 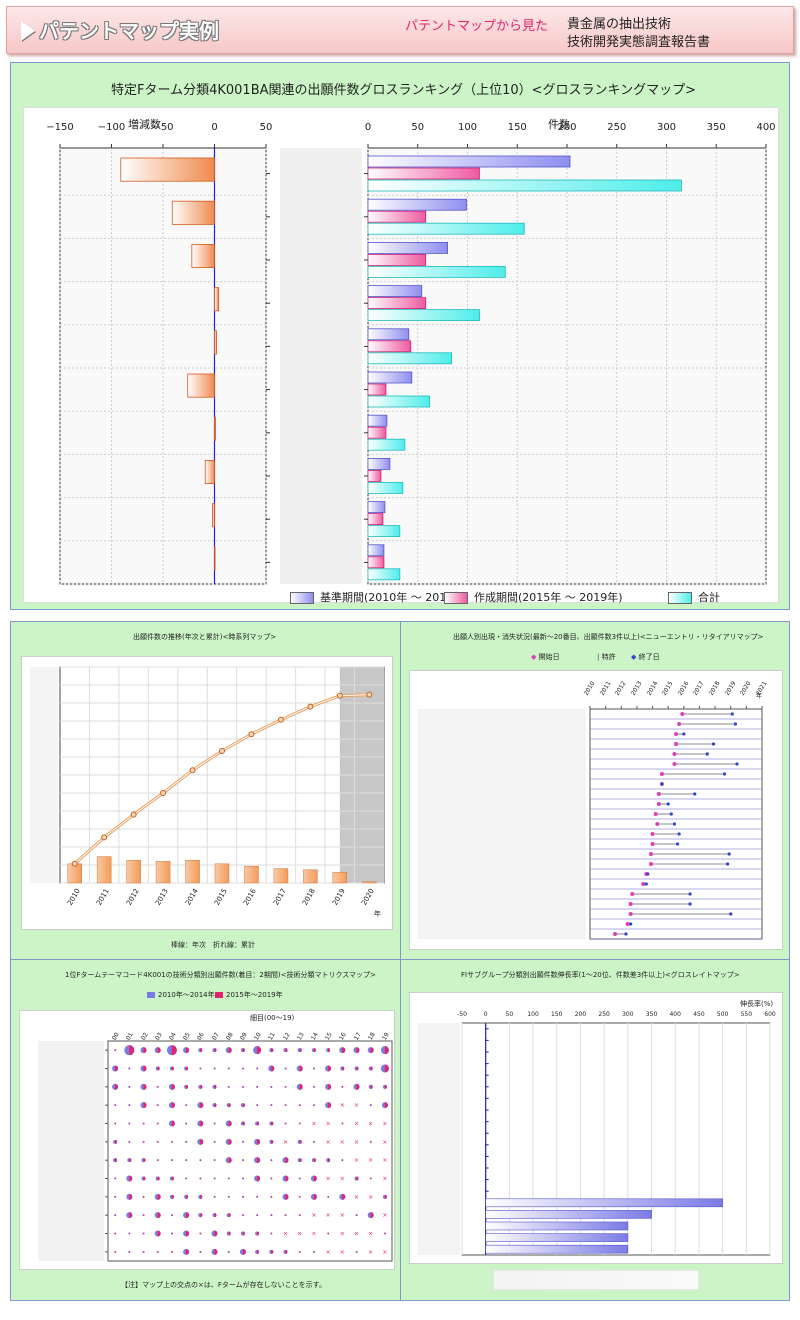 I want to click on legend-label: 作成期間(2015年 〜 2019年), so click(x=548, y=597).